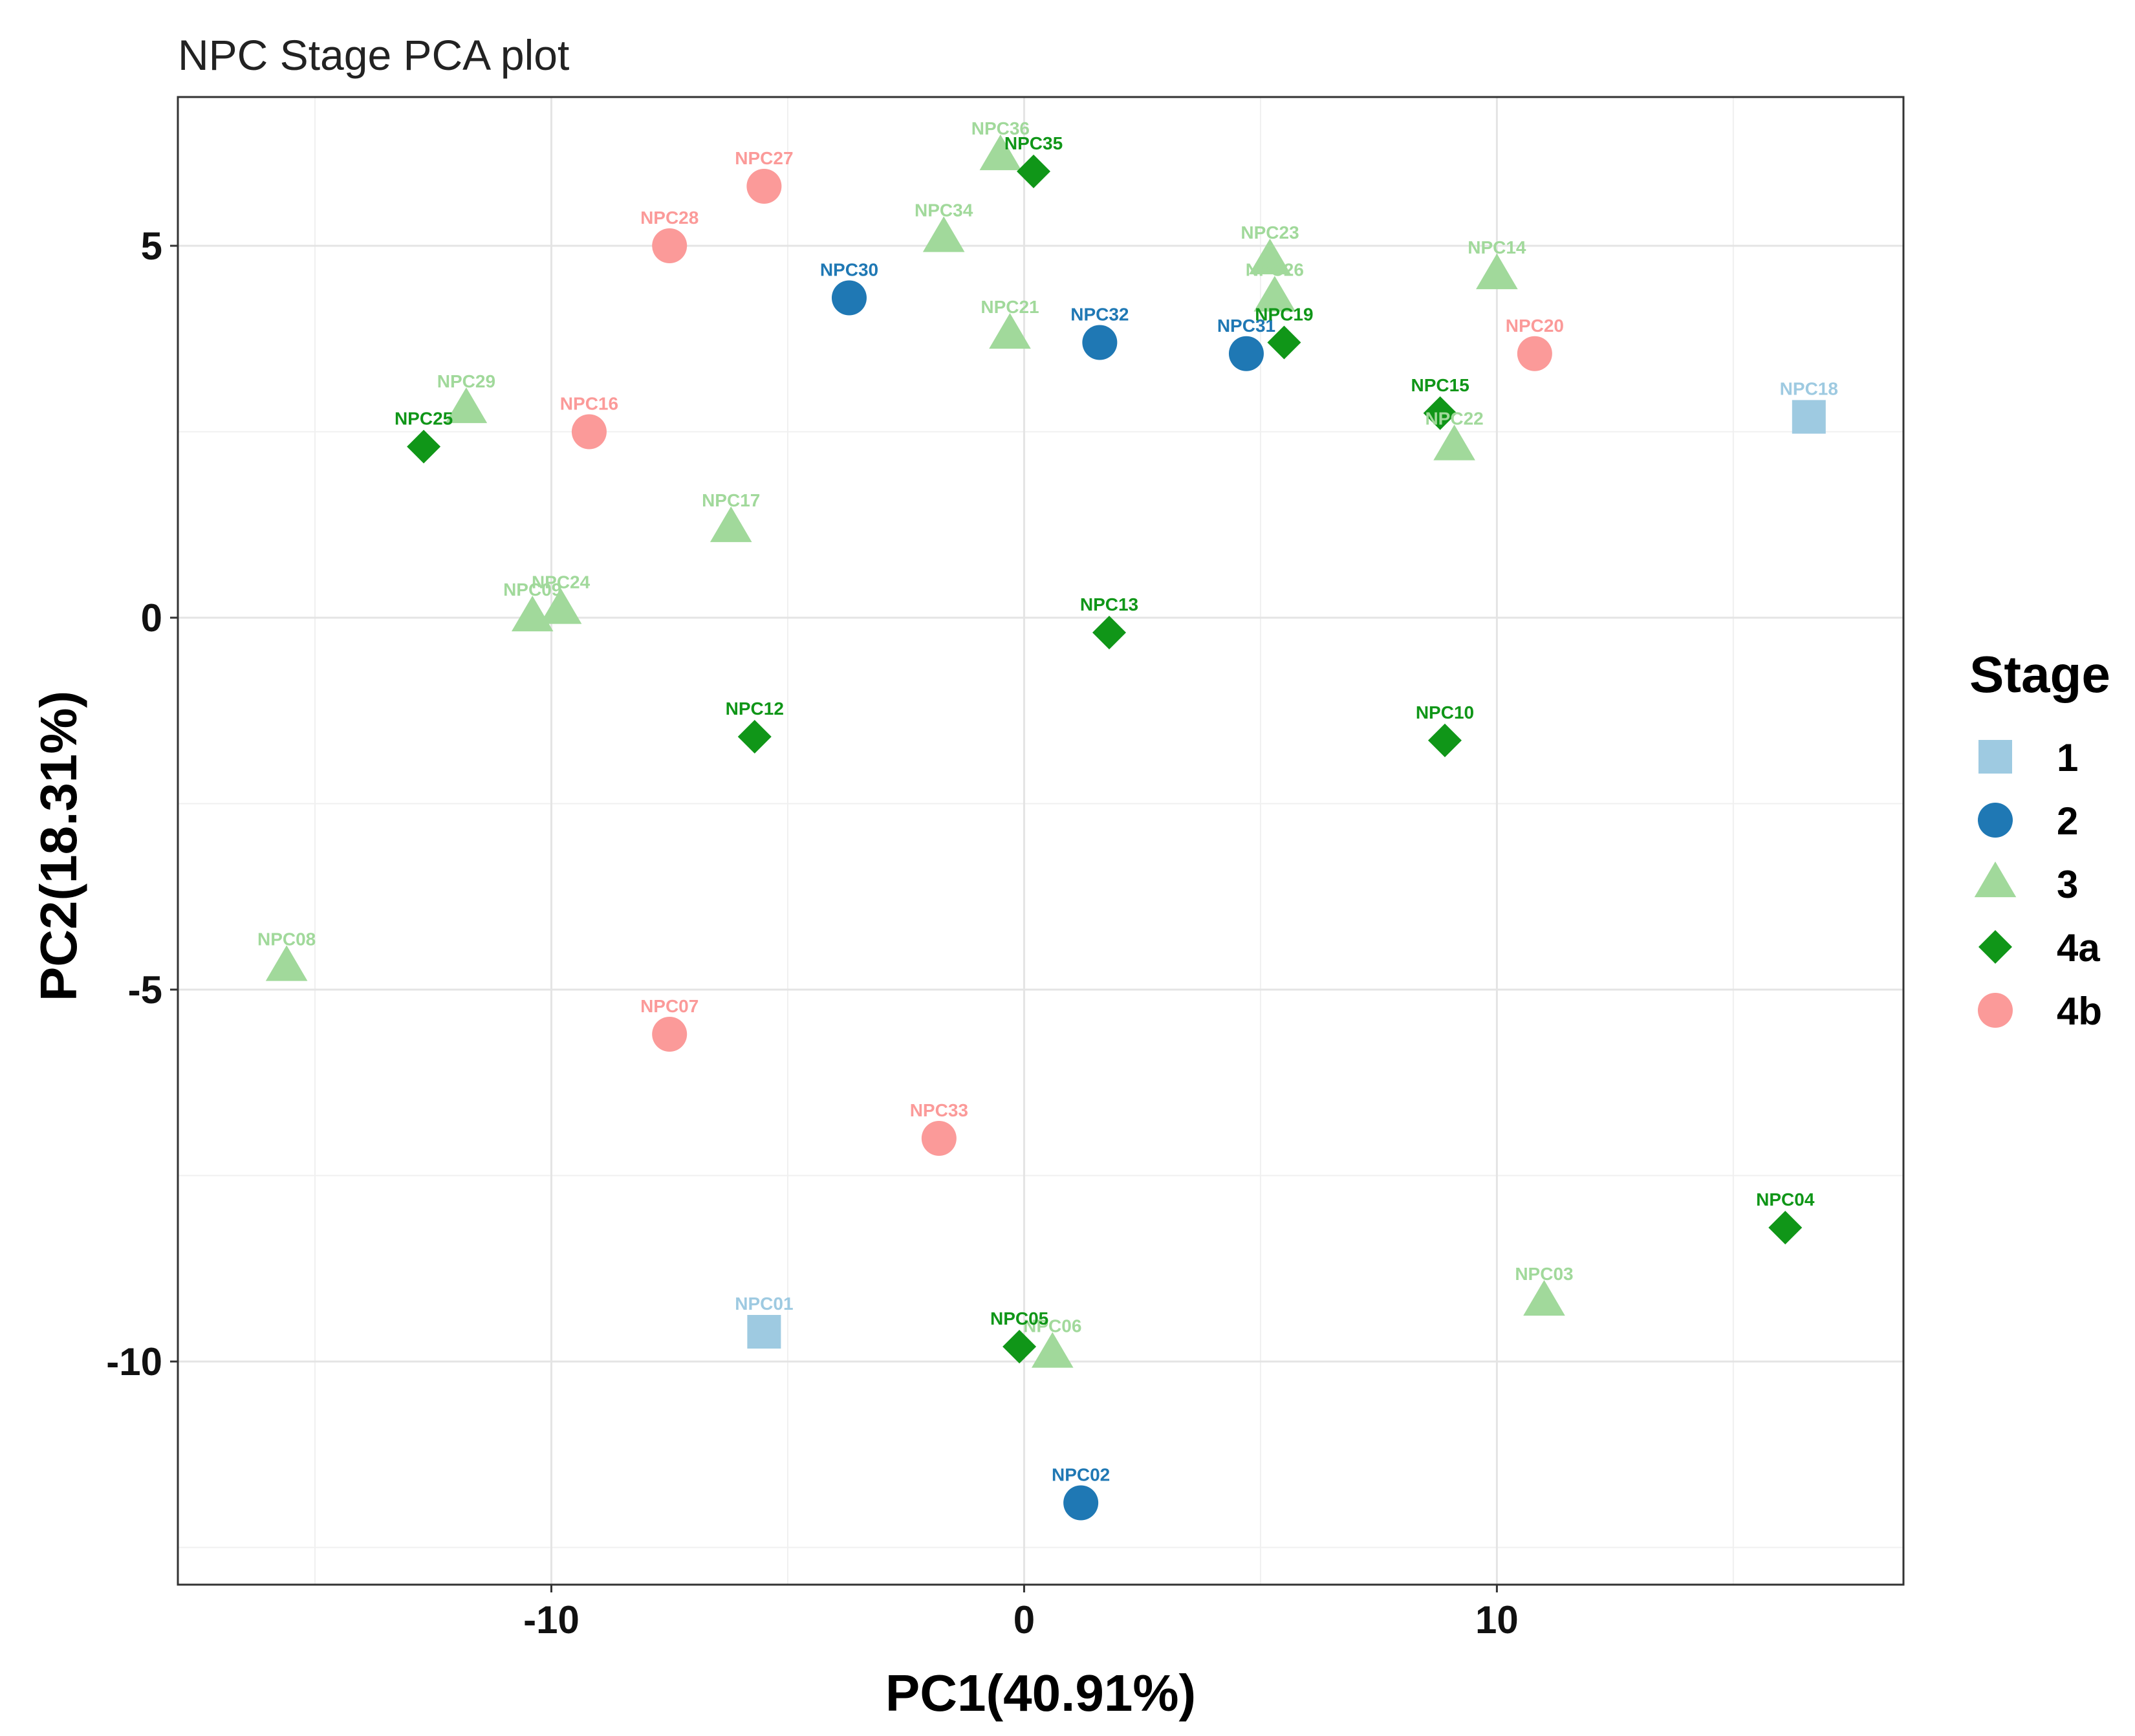 The width and height of the screenshot is (2135, 1736). Describe the element at coordinates (1445, 712) in the screenshot. I see `point-label-npc10: NPC10` at that location.